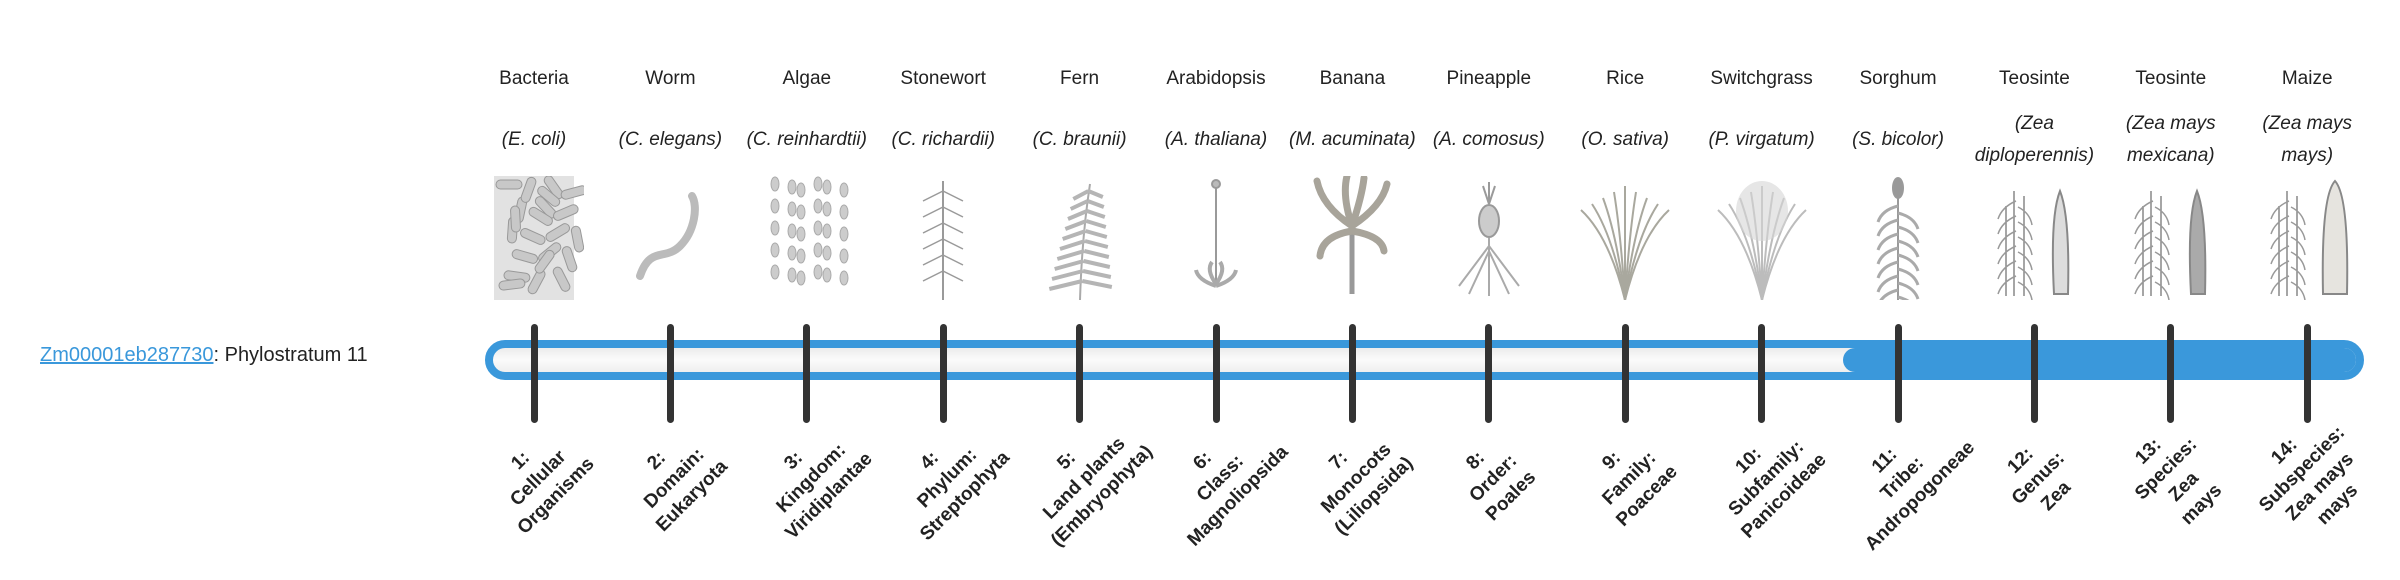 The height and width of the screenshot is (580, 2400). I want to click on scientific-name-text: (E. coli), so click(534, 139).